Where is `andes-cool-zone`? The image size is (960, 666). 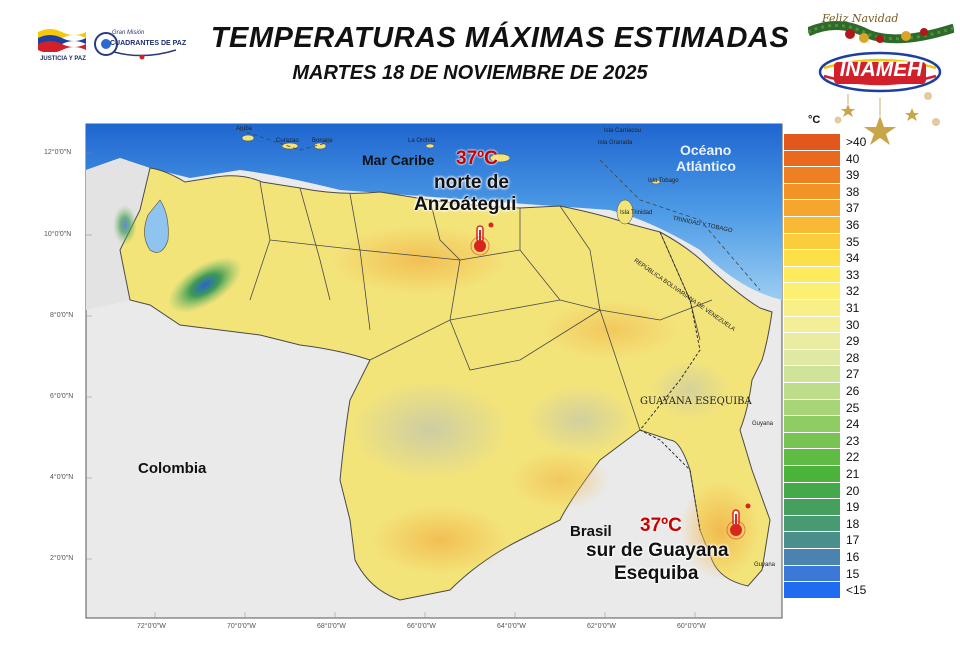
andes-cool-zone is located at coordinates (205, 285).